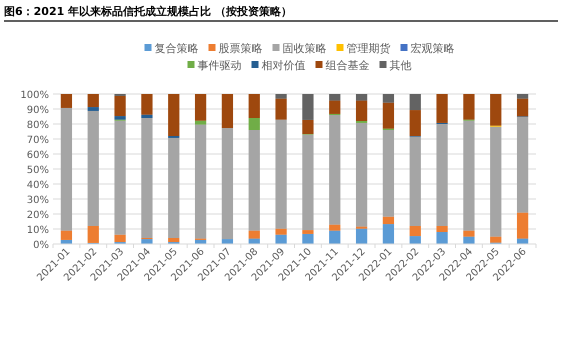 This screenshot has width=562, height=341. I want to click on legend-组合基金: 组合基金, so click(343, 65).